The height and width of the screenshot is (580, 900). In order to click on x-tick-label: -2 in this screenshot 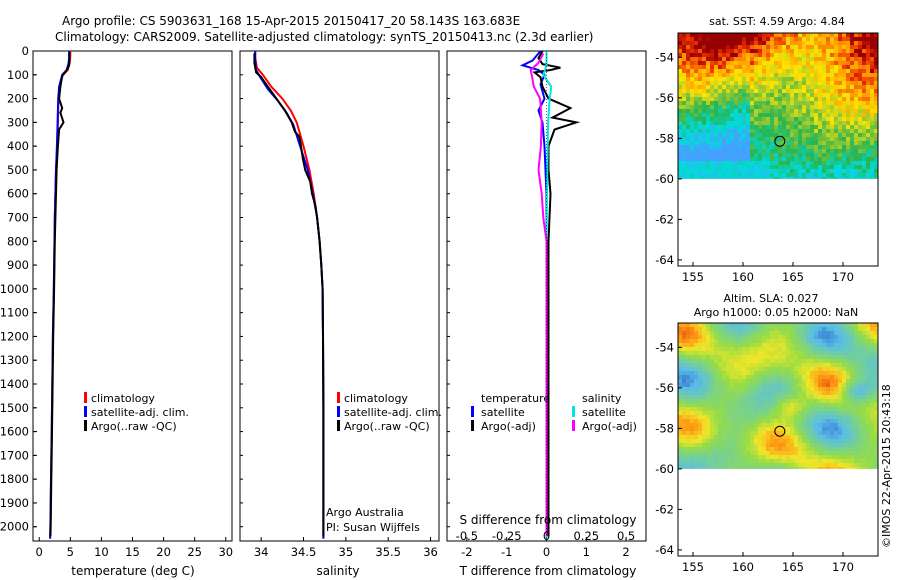, I will do `click(466, 552)`.